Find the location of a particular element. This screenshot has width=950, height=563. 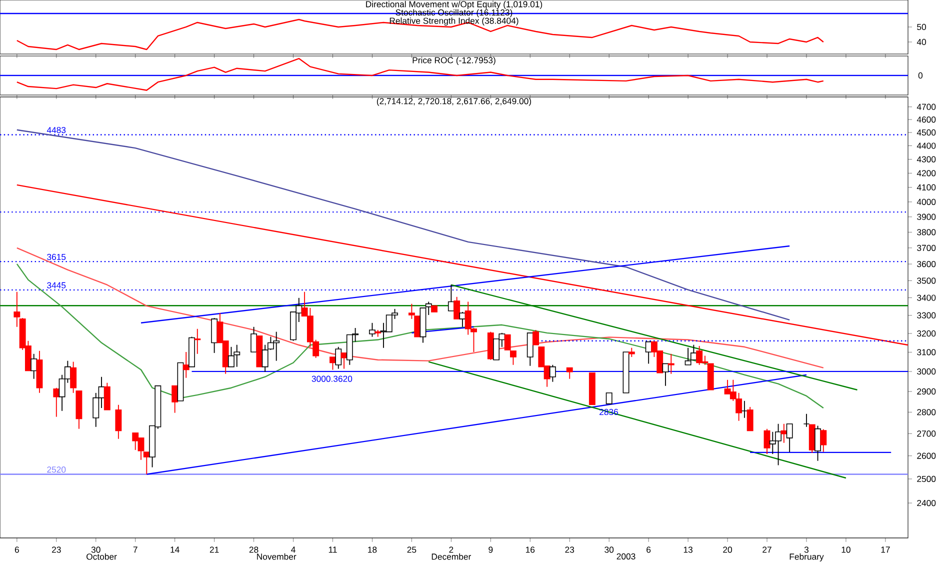

x2-tick-label: February is located at coordinates (807, 557).